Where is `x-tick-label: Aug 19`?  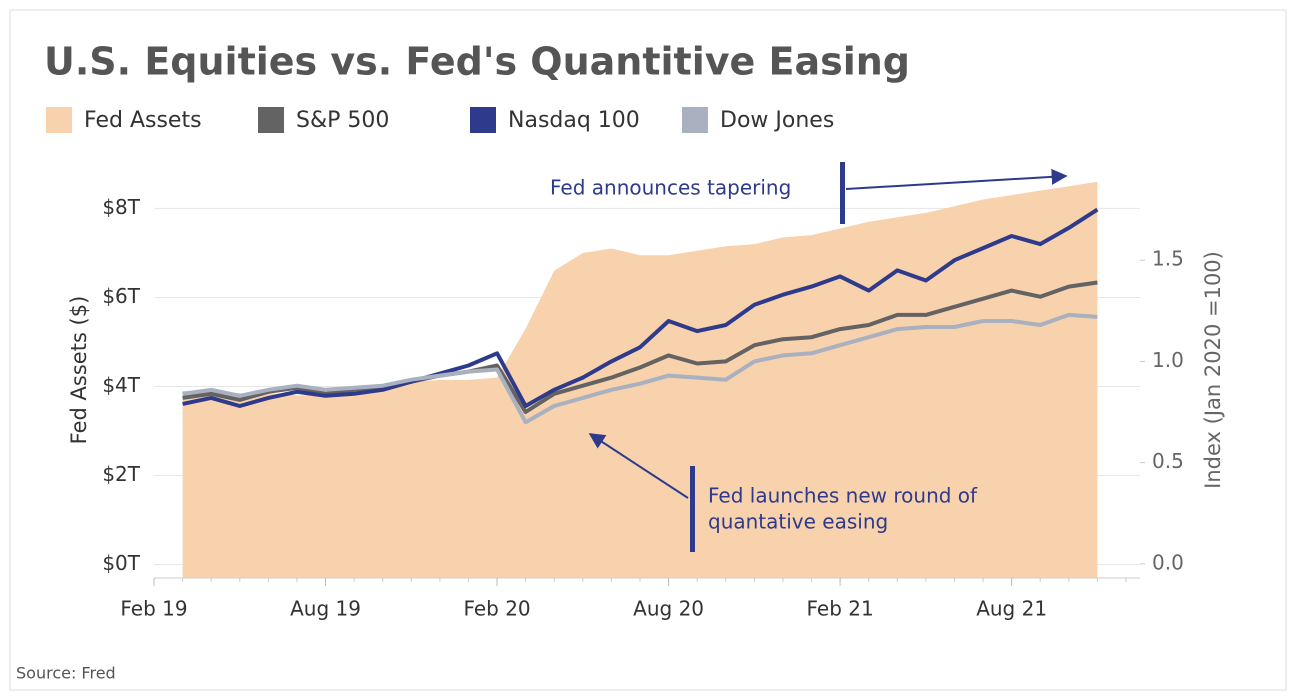
x-tick-label: Aug 19 is located at coordinates (325, 609).